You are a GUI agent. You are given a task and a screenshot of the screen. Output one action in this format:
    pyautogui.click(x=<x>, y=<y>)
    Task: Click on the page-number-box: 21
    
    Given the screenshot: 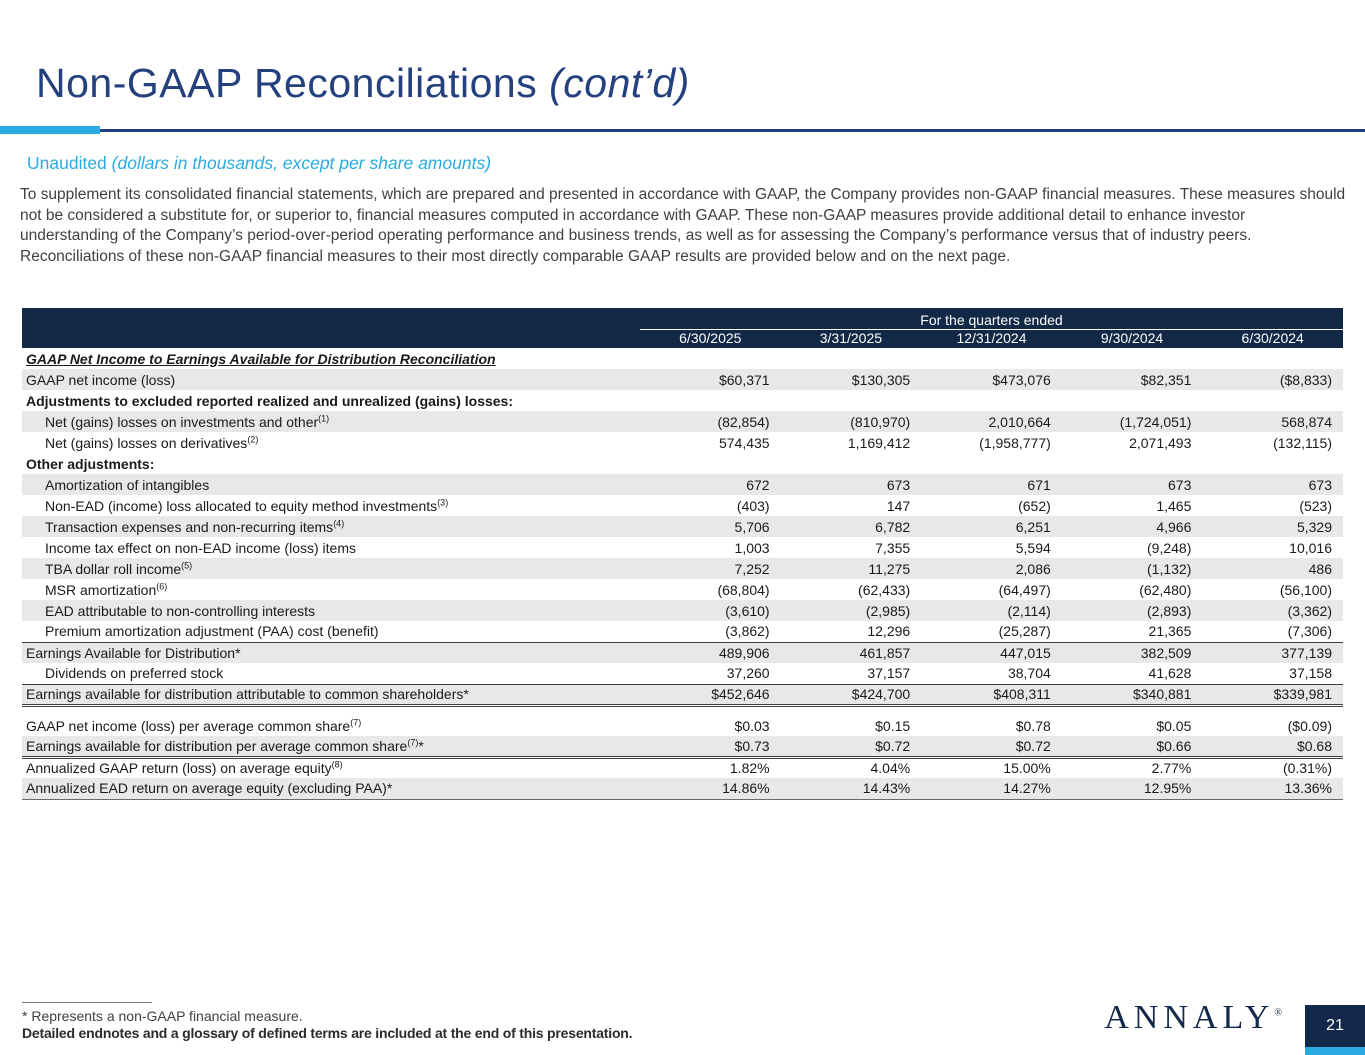 What is the action you would take?
    pyautogui.click(x=1335, y=1030)
    